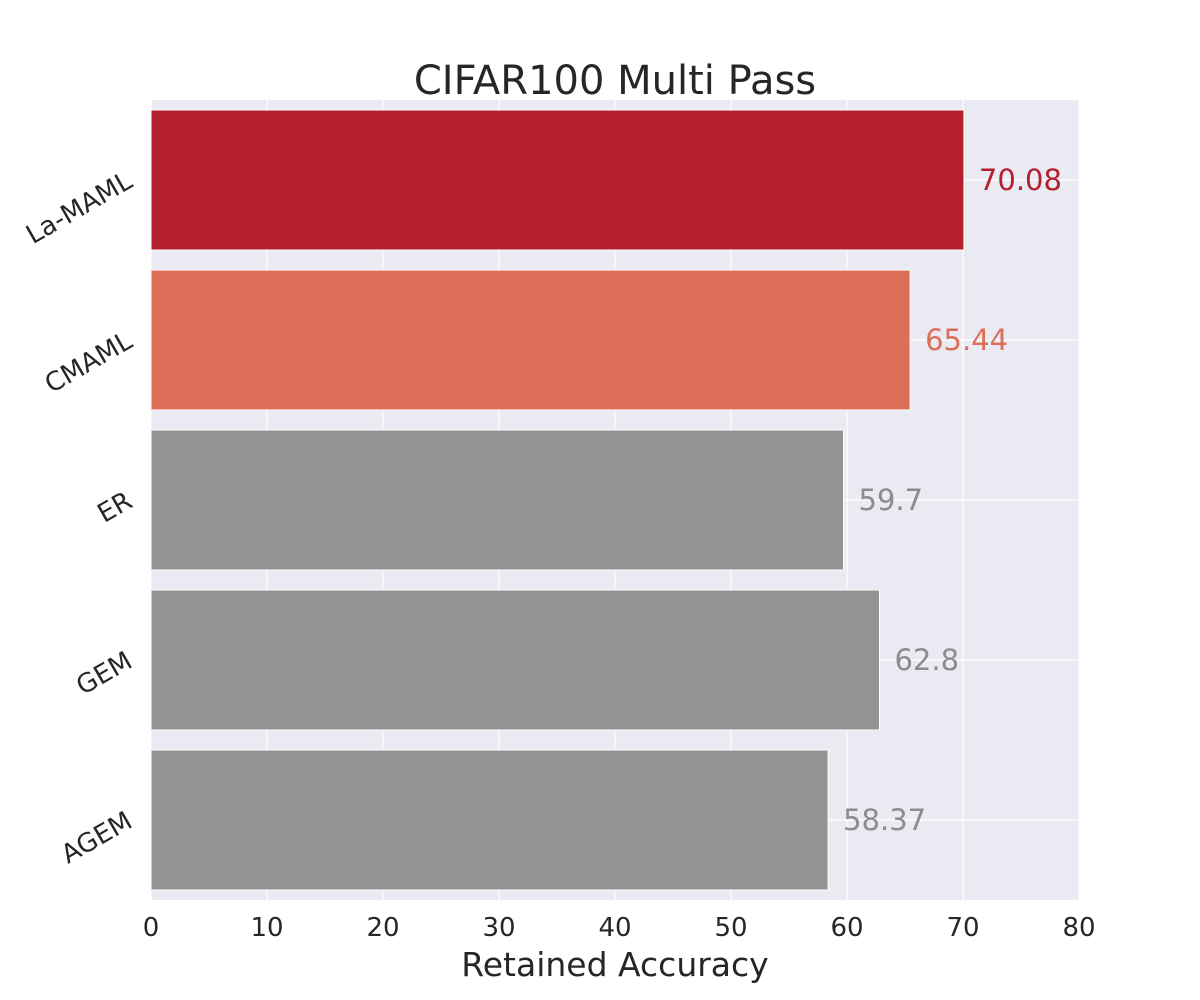 The width and height of the screenshot is (1200, 1000). Describe the element at coordinates (1020, 180) in the screenshot. I see `value-label: 70.08` at that location.